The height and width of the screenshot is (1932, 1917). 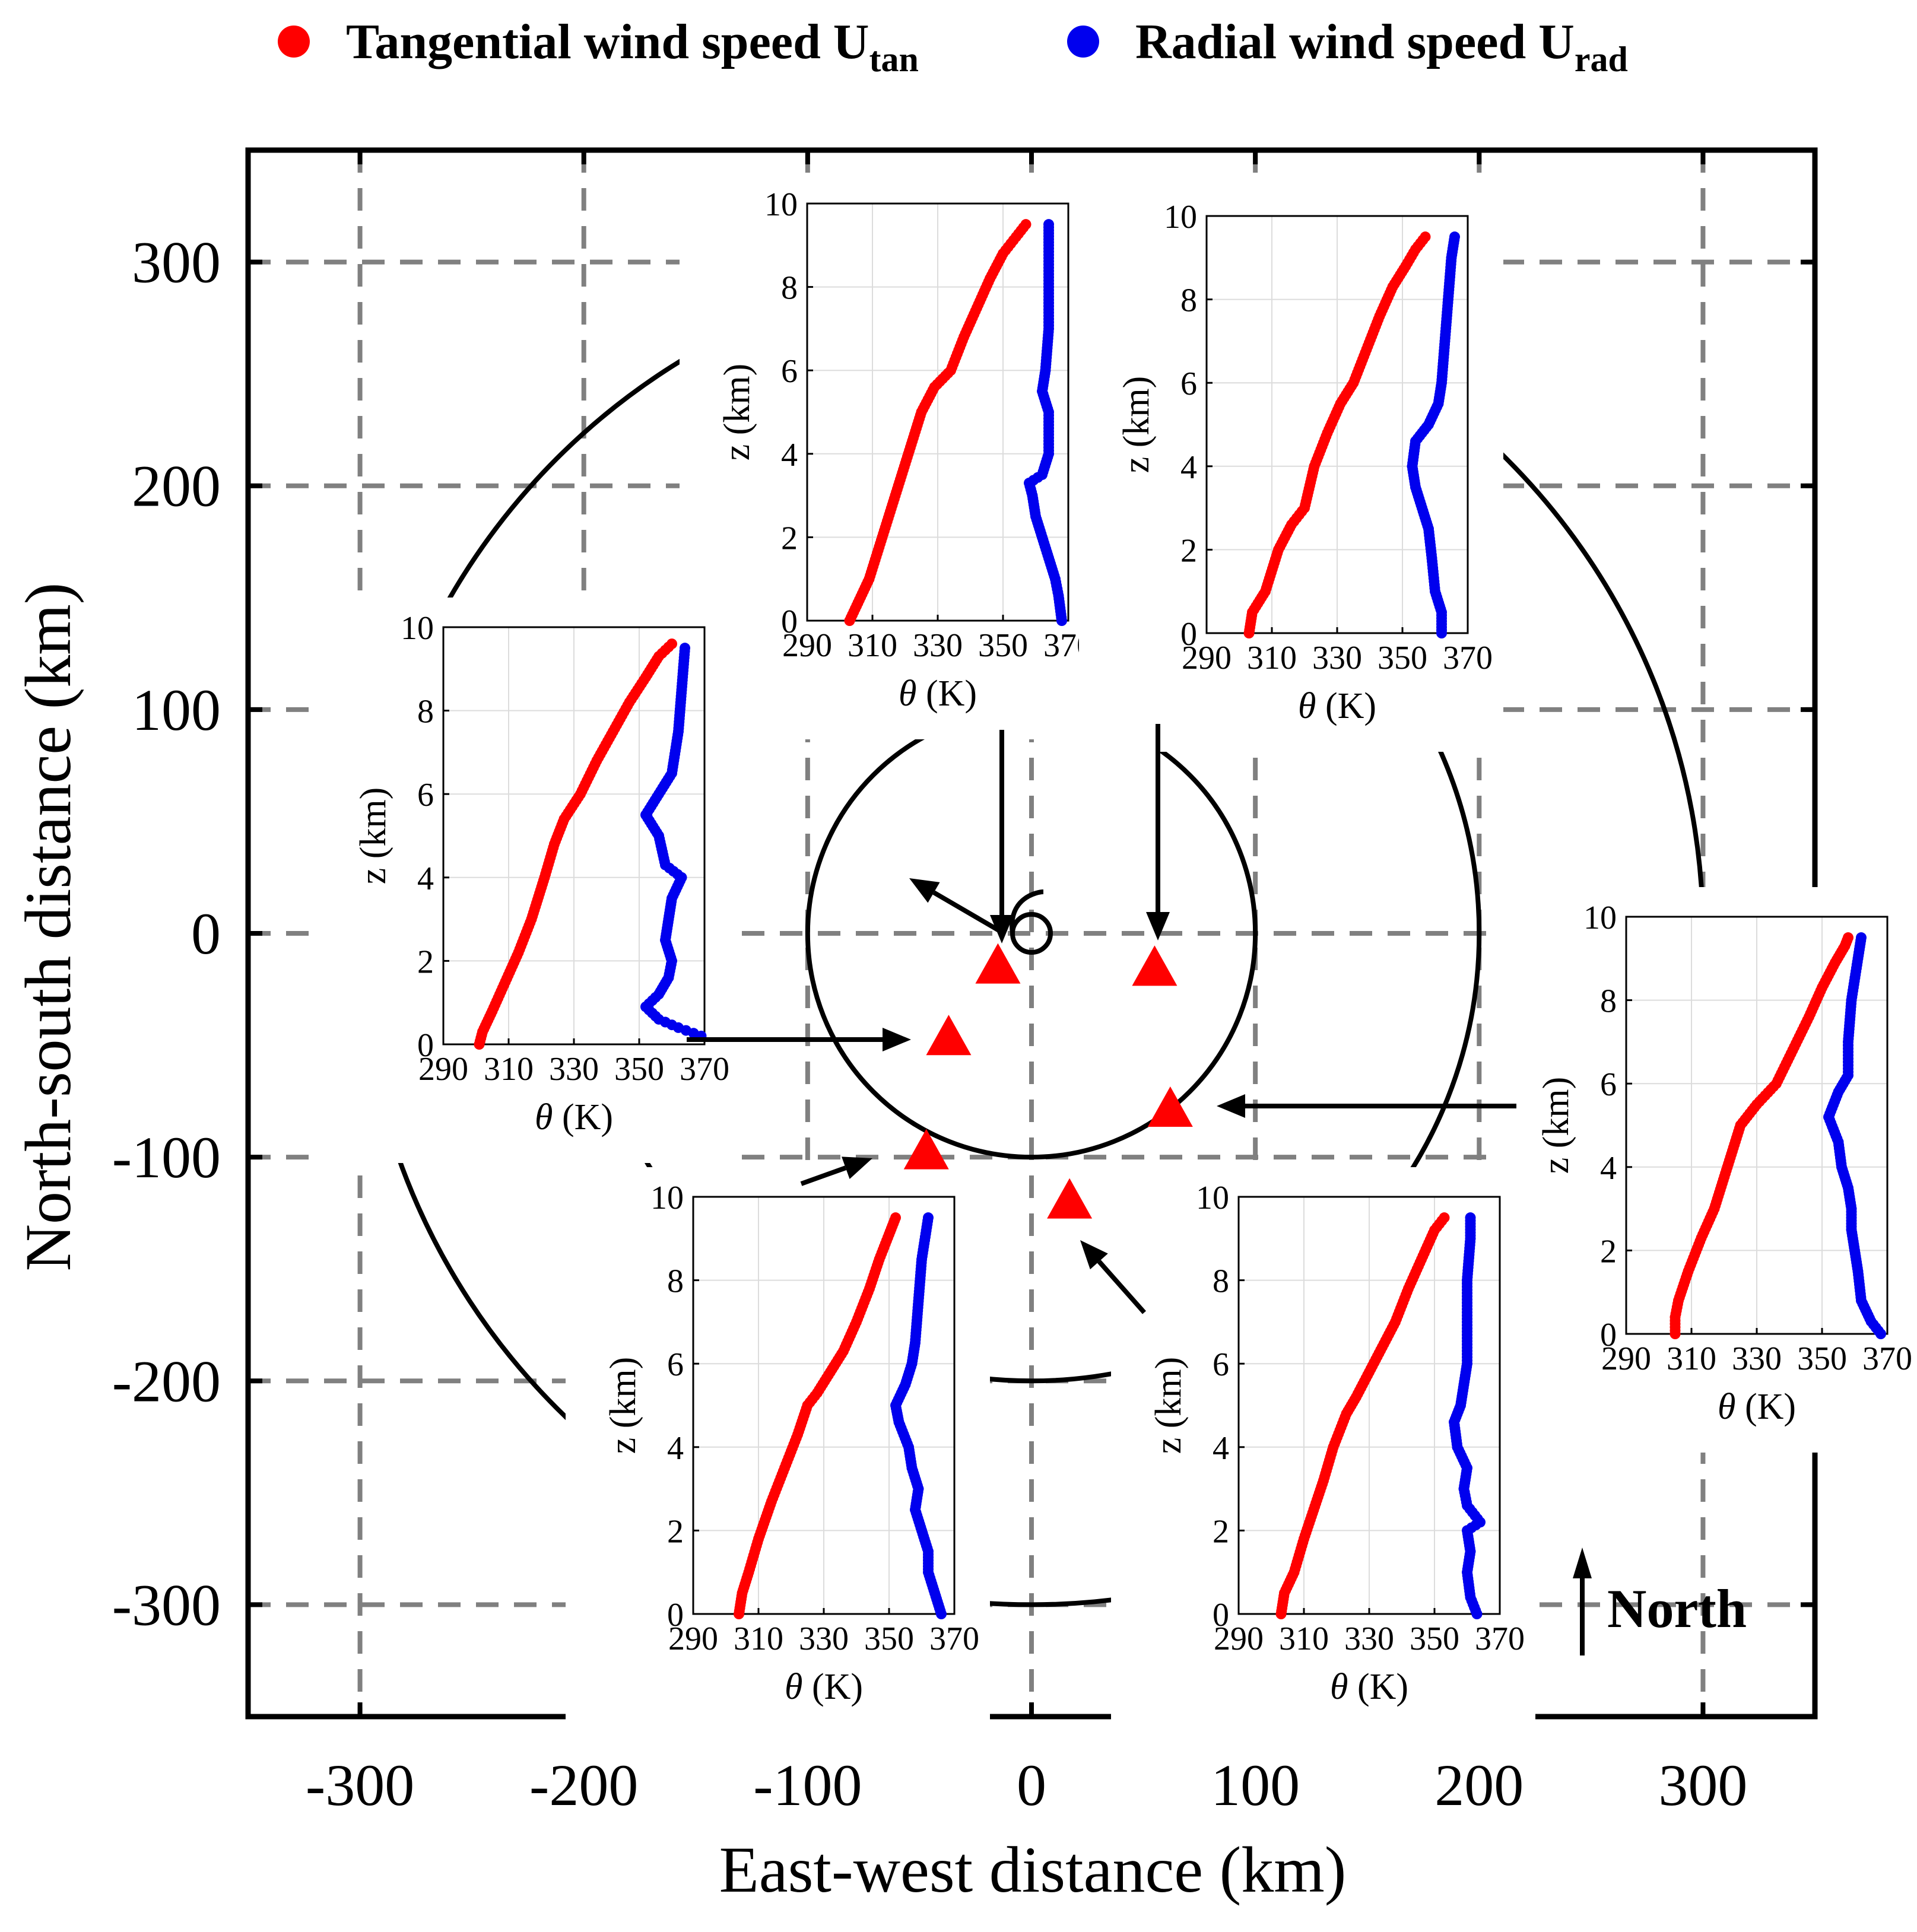 I want to click on y-tick-label: 100, so click(x=177, y=710).